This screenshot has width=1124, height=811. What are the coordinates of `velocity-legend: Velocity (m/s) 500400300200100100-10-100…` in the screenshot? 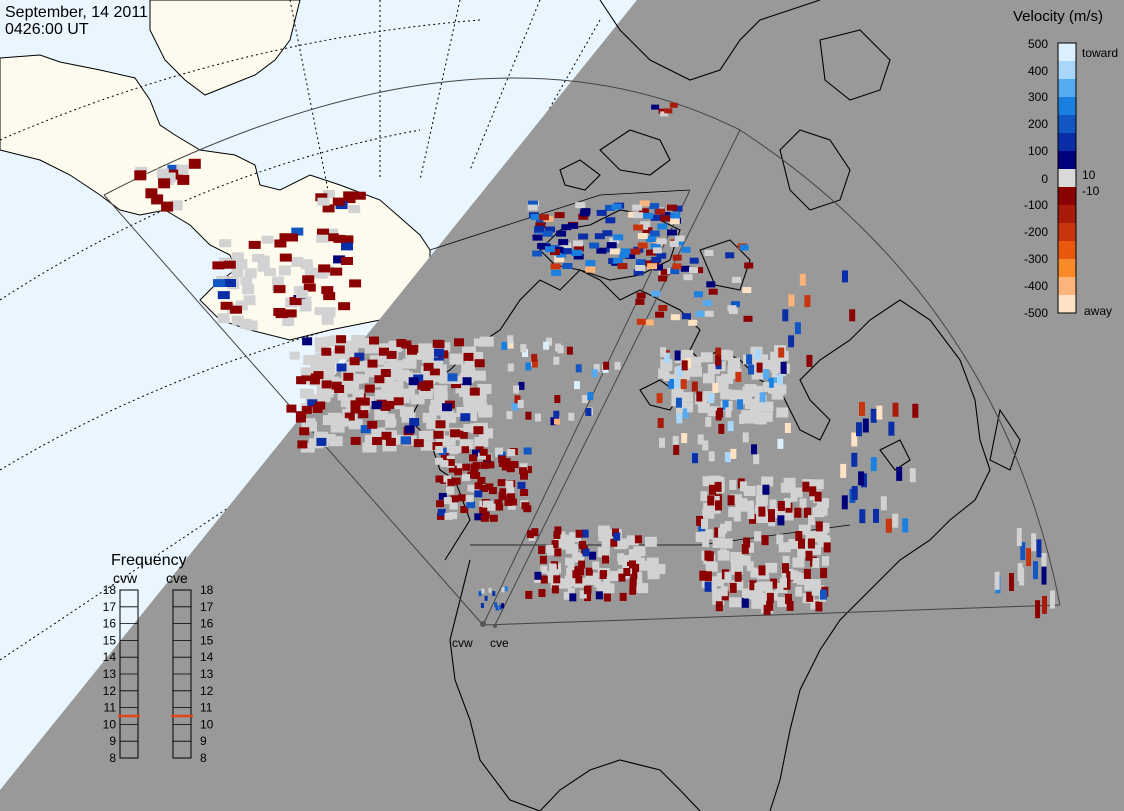 It's located at (1065, 164).